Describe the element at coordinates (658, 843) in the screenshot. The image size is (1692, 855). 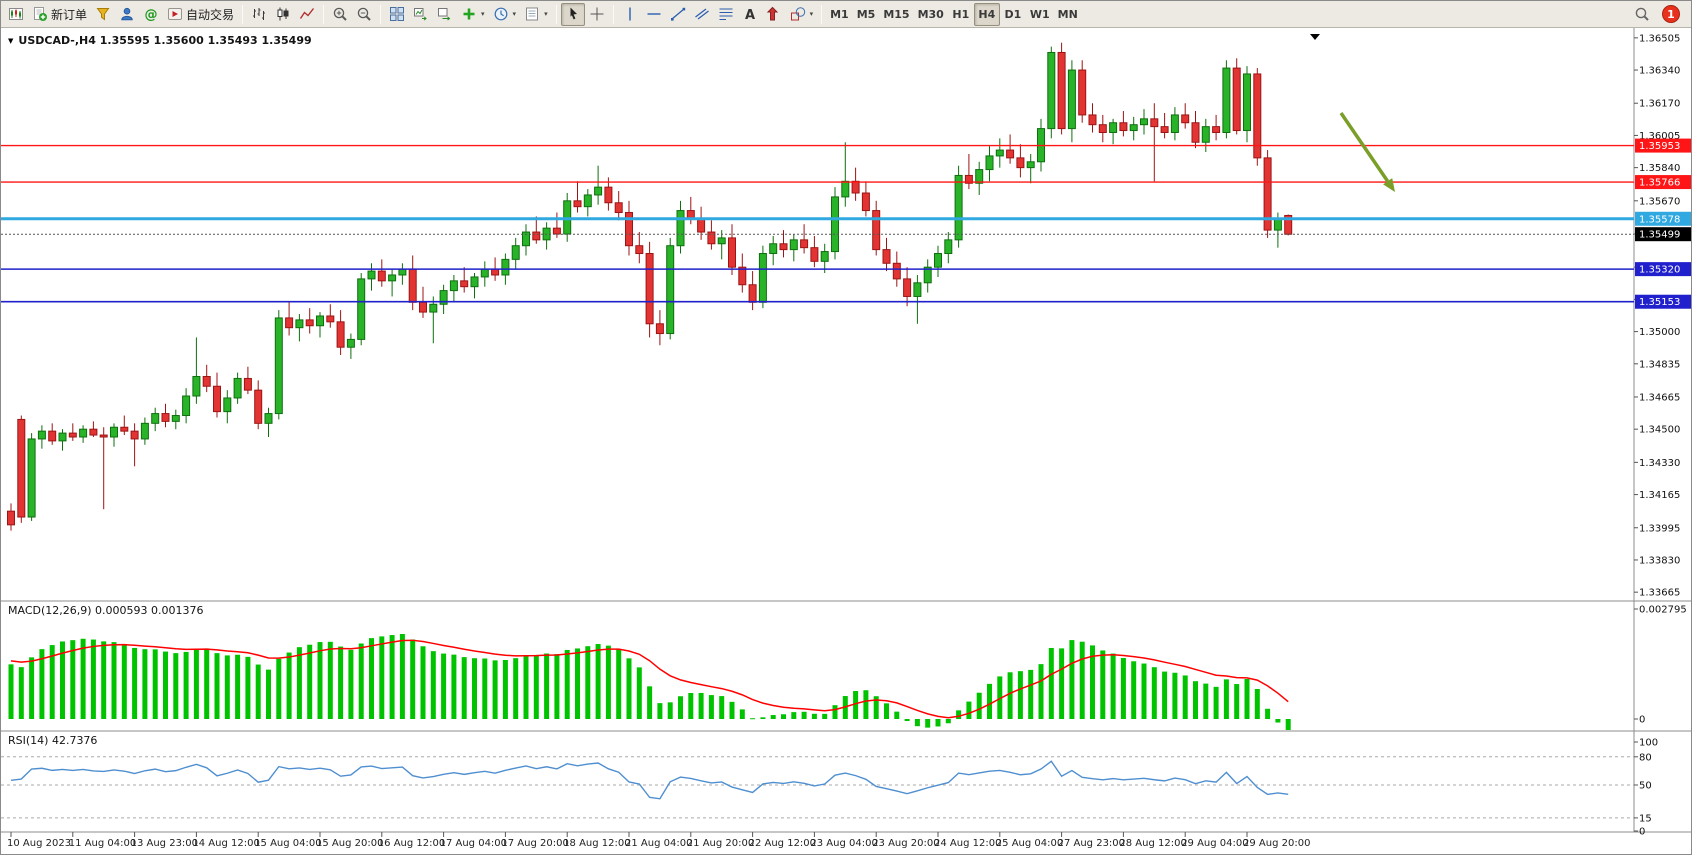
I see `time-axis-label: 21 Aug 04:00` at that location.